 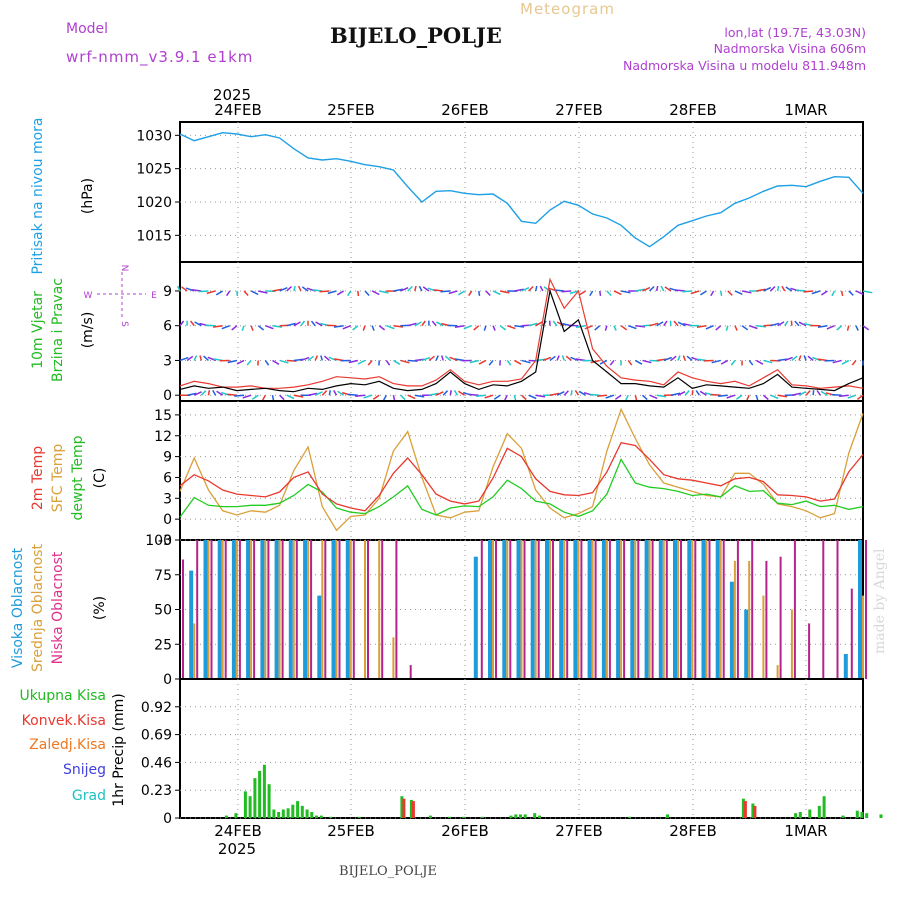 I want to click on bottom-day-label: 27FEB, so click(x=578, y=831).